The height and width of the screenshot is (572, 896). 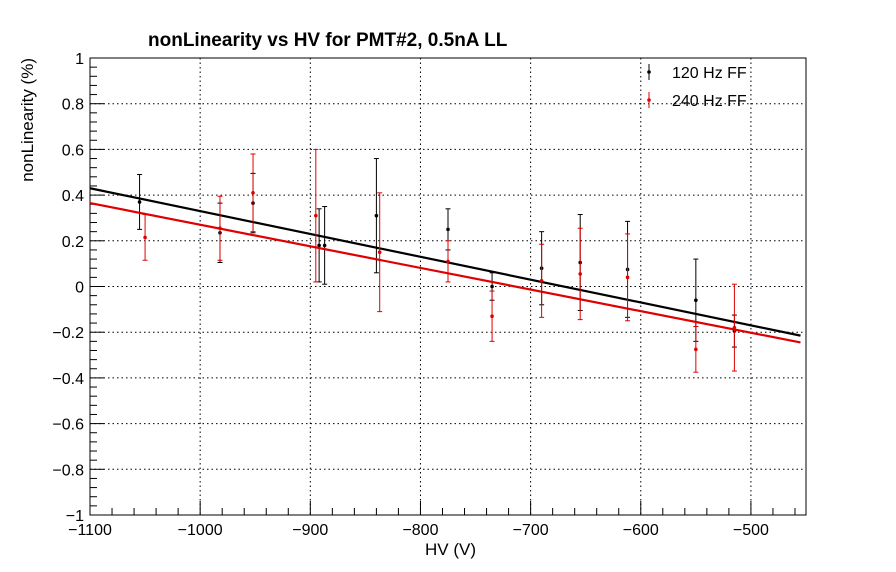 What do you see at coordinates (697, 87) in the screenshot?
I see `legend: 120 Hz FF 240 Hz FF` at bounding box center [697, 87].